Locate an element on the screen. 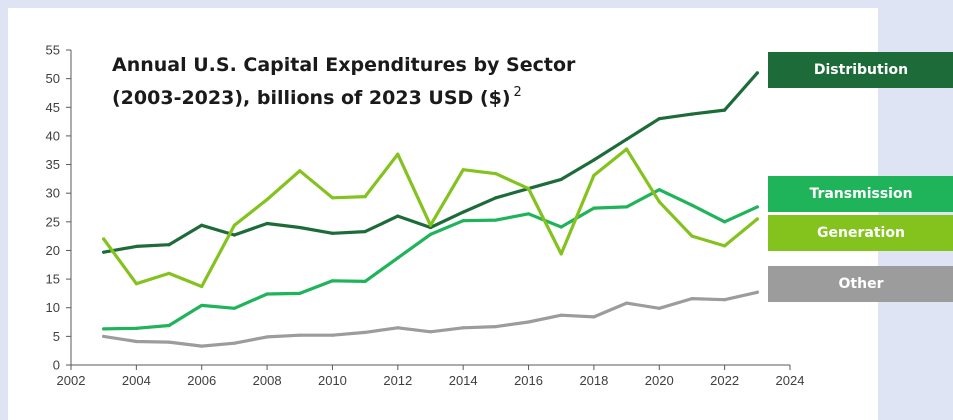 Image resolution: width=953 pixels, height=420 pixels. chart-title-line-2-text: (2003-2023), billions of 2023 USD ($) is located at coordinates (311, 98).